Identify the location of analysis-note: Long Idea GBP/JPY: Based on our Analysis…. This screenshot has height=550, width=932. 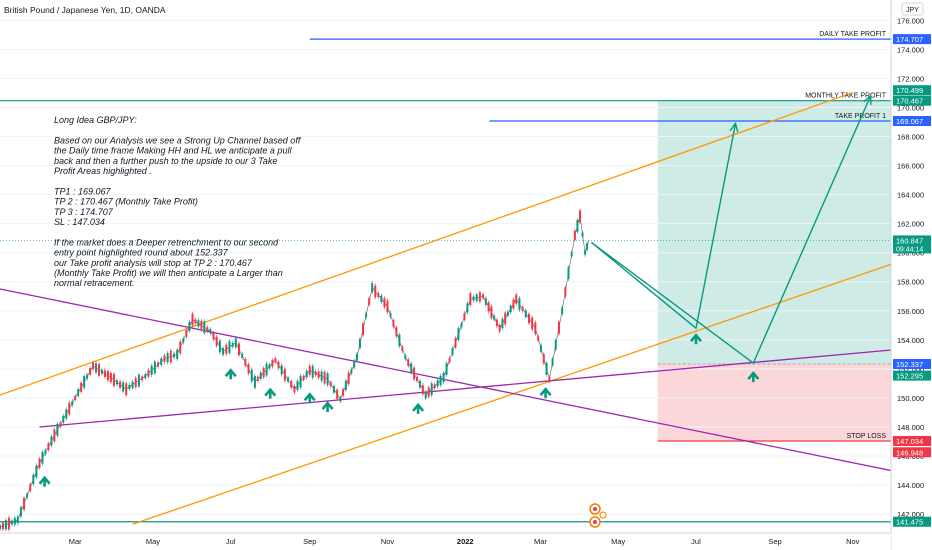
(178, 201).